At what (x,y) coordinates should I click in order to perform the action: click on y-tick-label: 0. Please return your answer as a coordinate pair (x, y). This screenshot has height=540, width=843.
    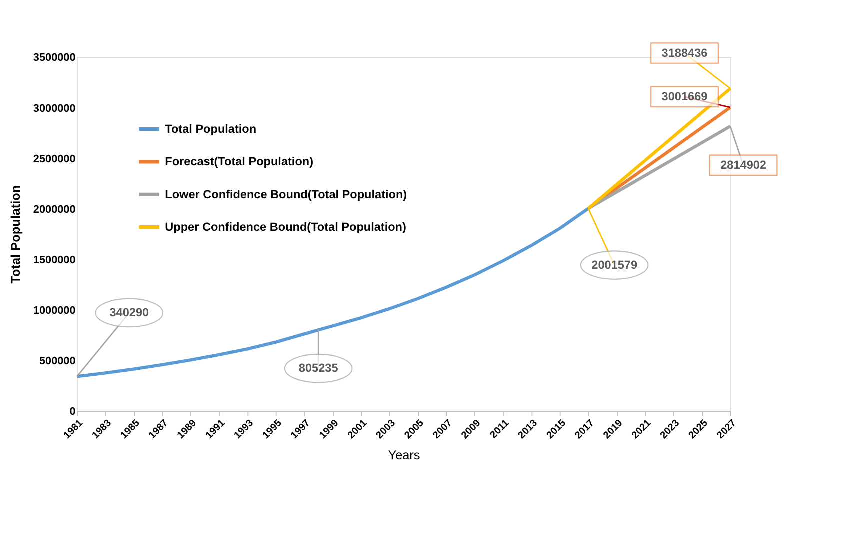
    Looking at the image, I should click on (73, 412).